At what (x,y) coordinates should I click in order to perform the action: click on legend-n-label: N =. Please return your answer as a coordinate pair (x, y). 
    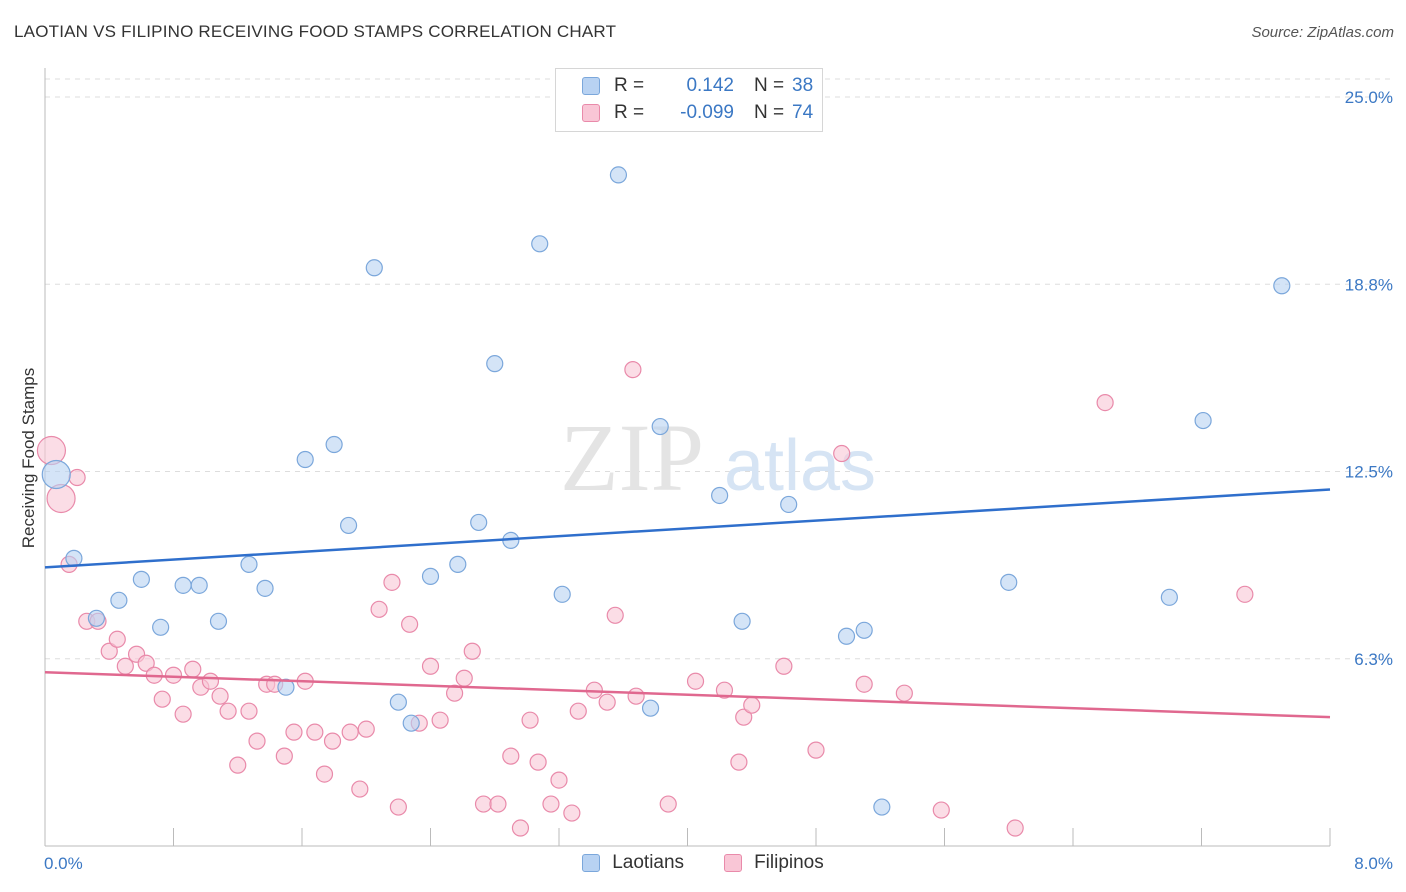
    Looking at the image, I should click on (769, 112).